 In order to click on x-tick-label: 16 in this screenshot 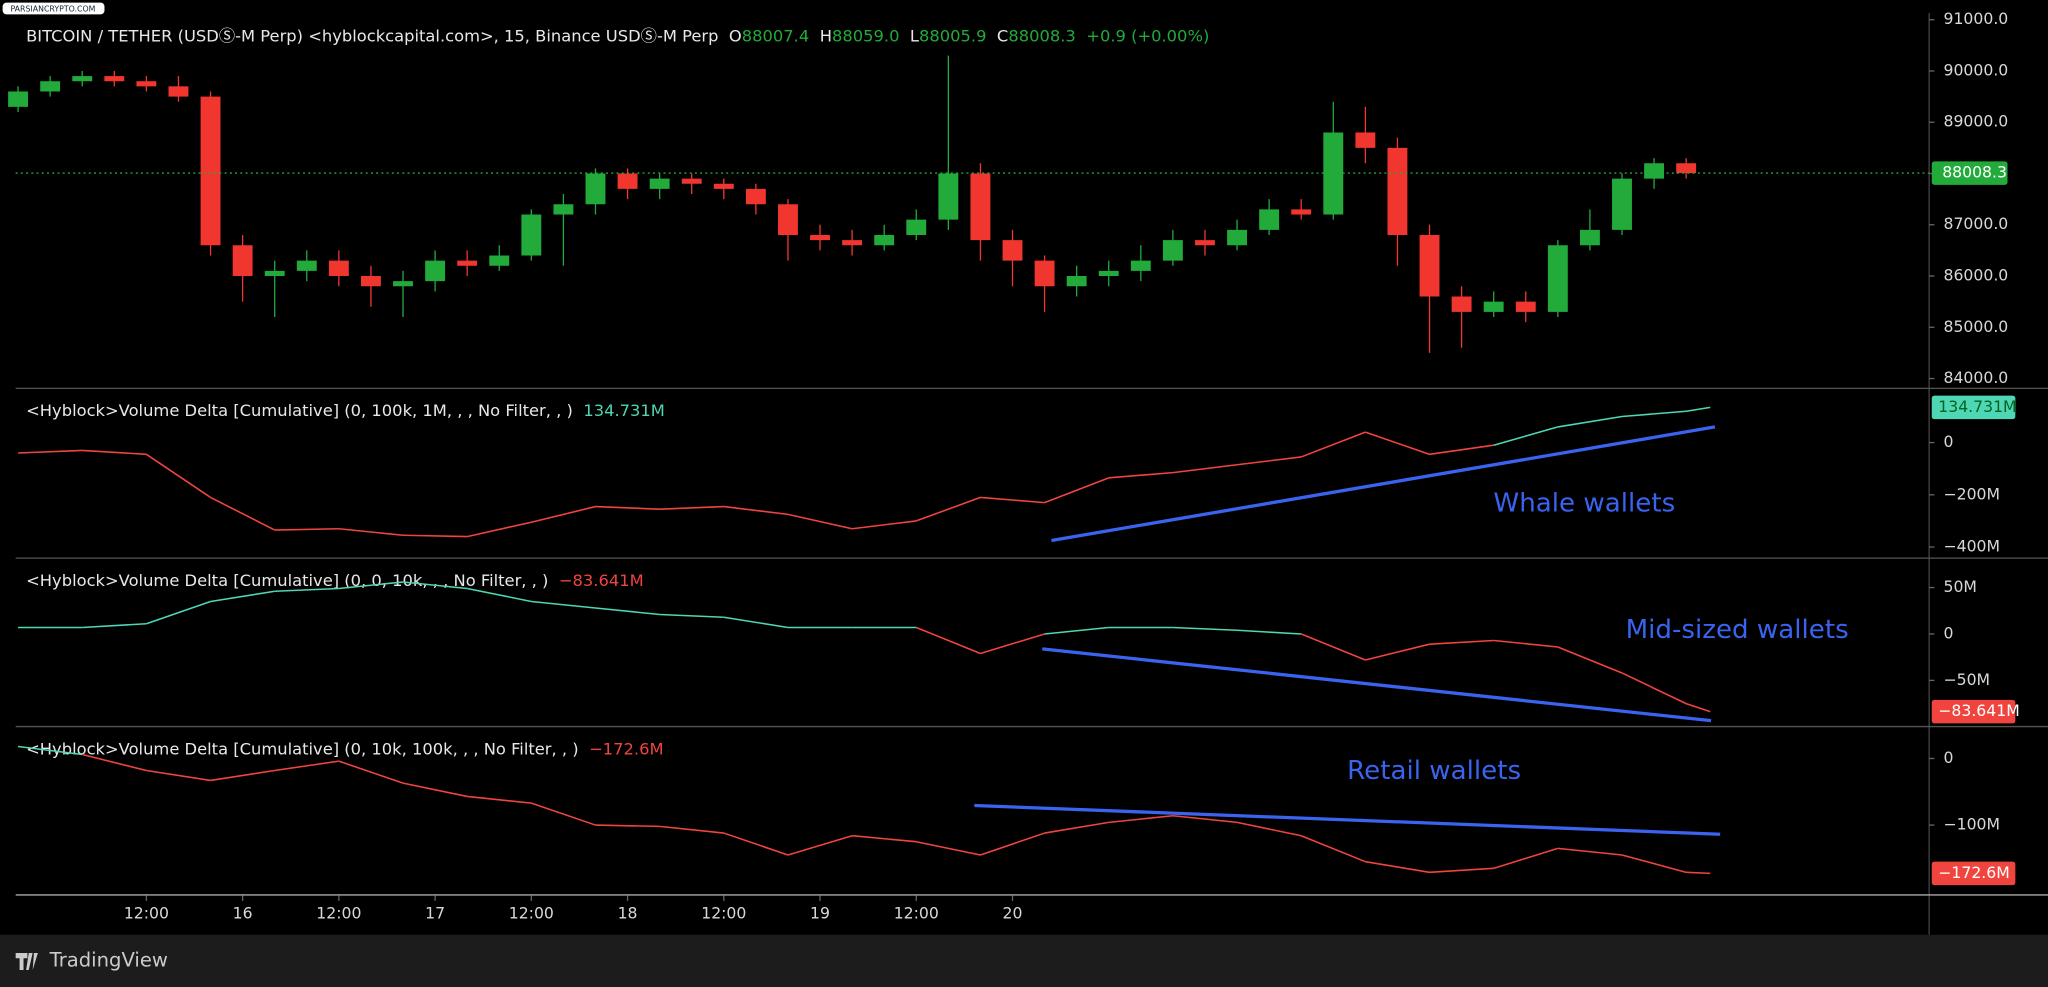, I will do `click(243, 912)`.